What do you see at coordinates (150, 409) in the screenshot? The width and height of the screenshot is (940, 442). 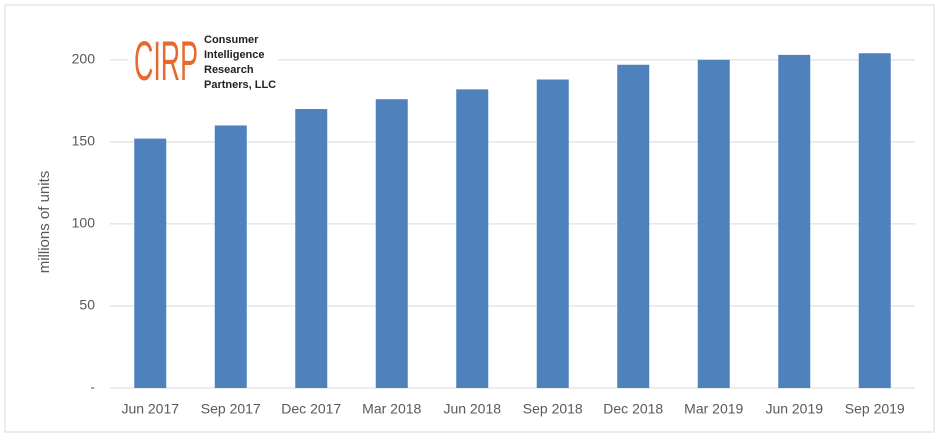 I see `x-tick-label: Jun 2017` at bounding box center [150, 409].